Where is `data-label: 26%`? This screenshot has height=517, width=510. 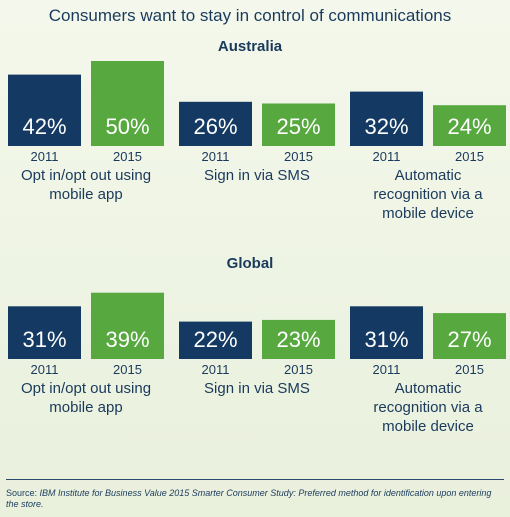 data-label: 26% is located at coordinates (215, 126).